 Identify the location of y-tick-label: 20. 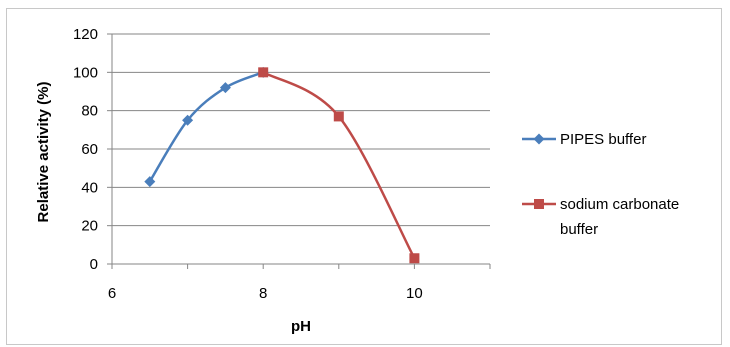
(89, 226).